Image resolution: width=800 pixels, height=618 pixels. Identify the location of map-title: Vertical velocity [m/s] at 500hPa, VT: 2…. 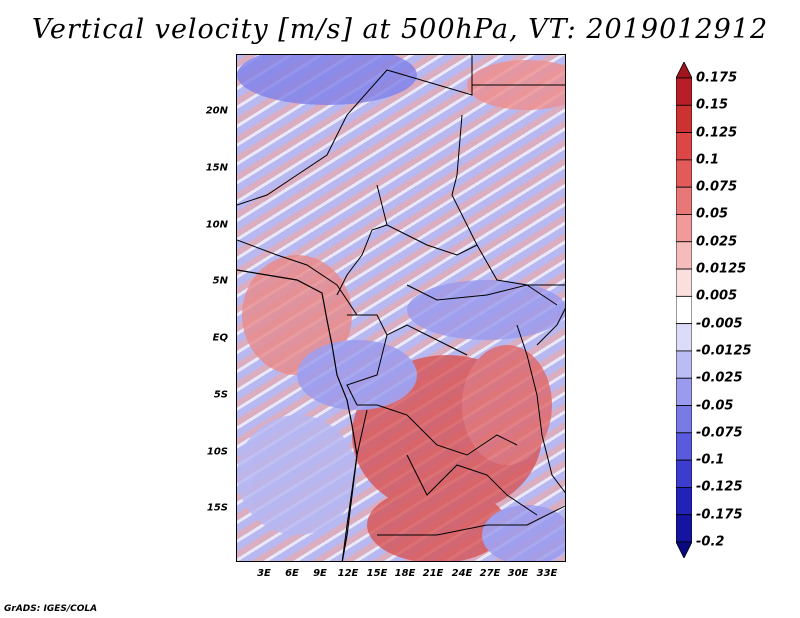
(400, 29).